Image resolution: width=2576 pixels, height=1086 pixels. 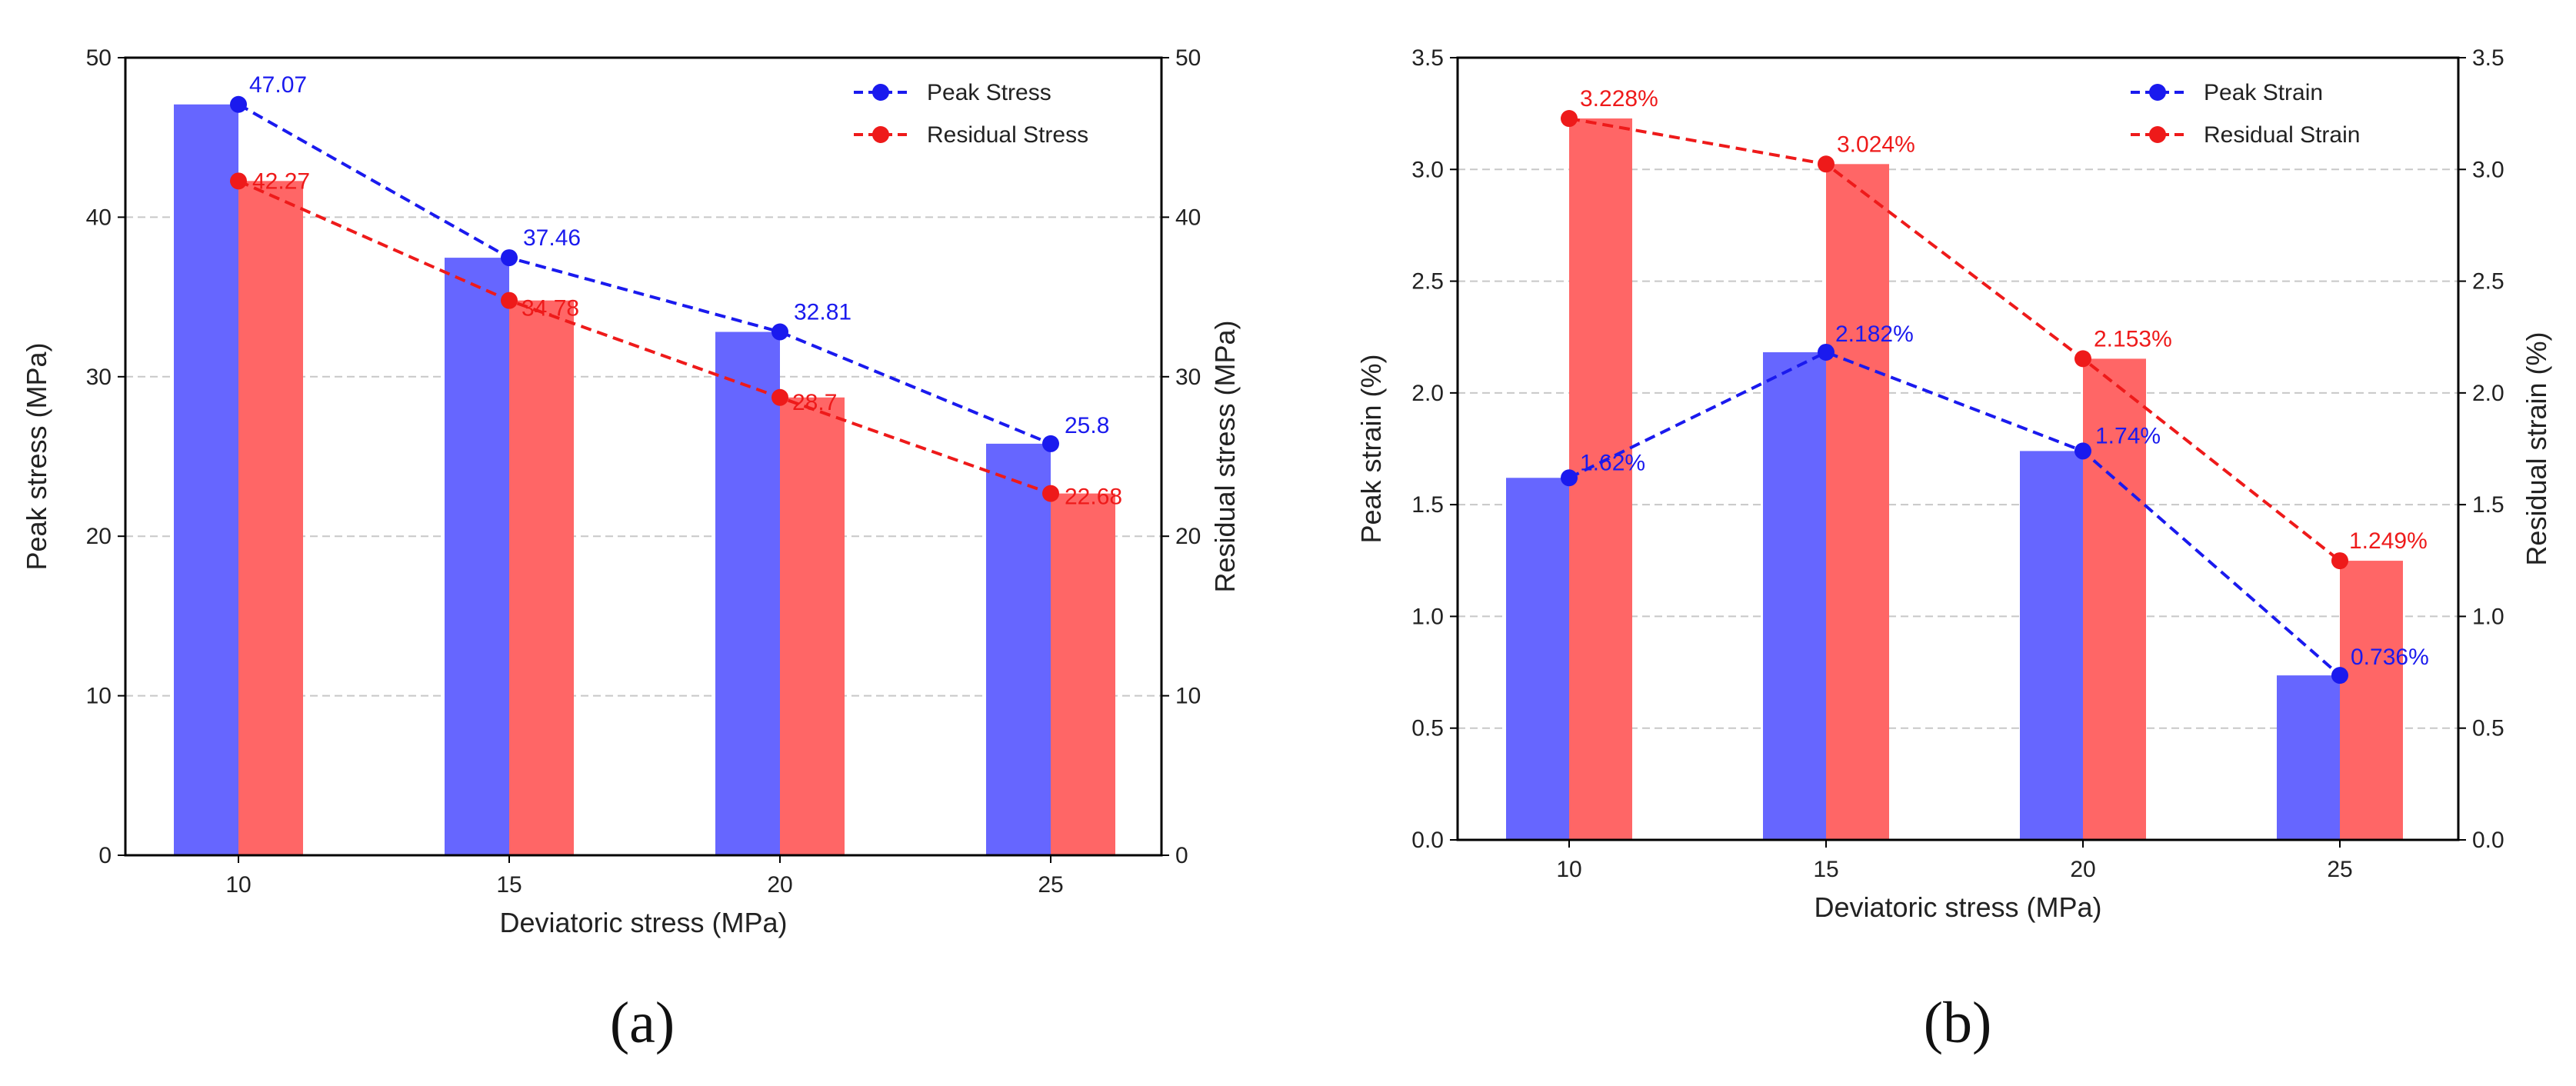 I want to click on right-y-tick-label: 50, so click(x=1188, y=58).